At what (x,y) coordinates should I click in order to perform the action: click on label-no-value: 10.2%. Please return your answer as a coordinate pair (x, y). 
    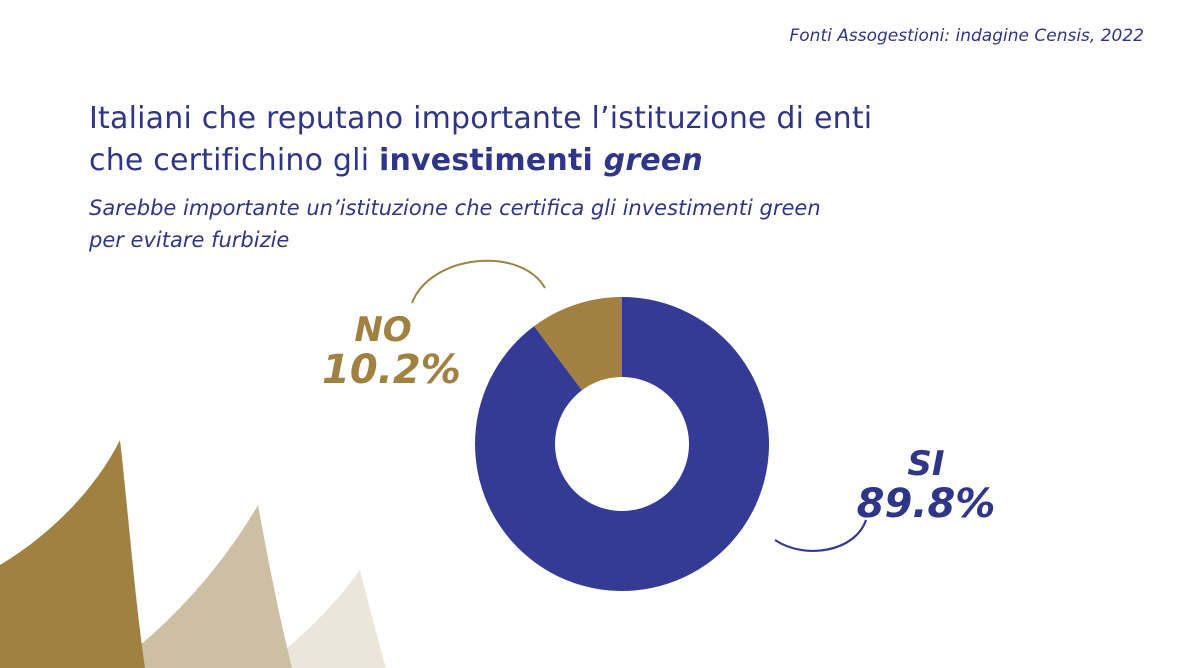
    Looking at the image, I should click on (391, 370).